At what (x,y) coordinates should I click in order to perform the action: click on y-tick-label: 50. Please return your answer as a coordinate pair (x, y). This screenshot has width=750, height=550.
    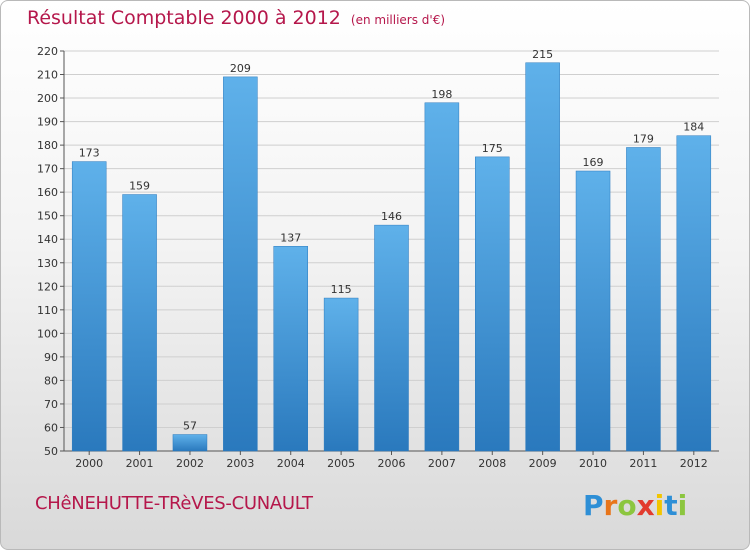
    Looking at the image, I should click on (51, 451).